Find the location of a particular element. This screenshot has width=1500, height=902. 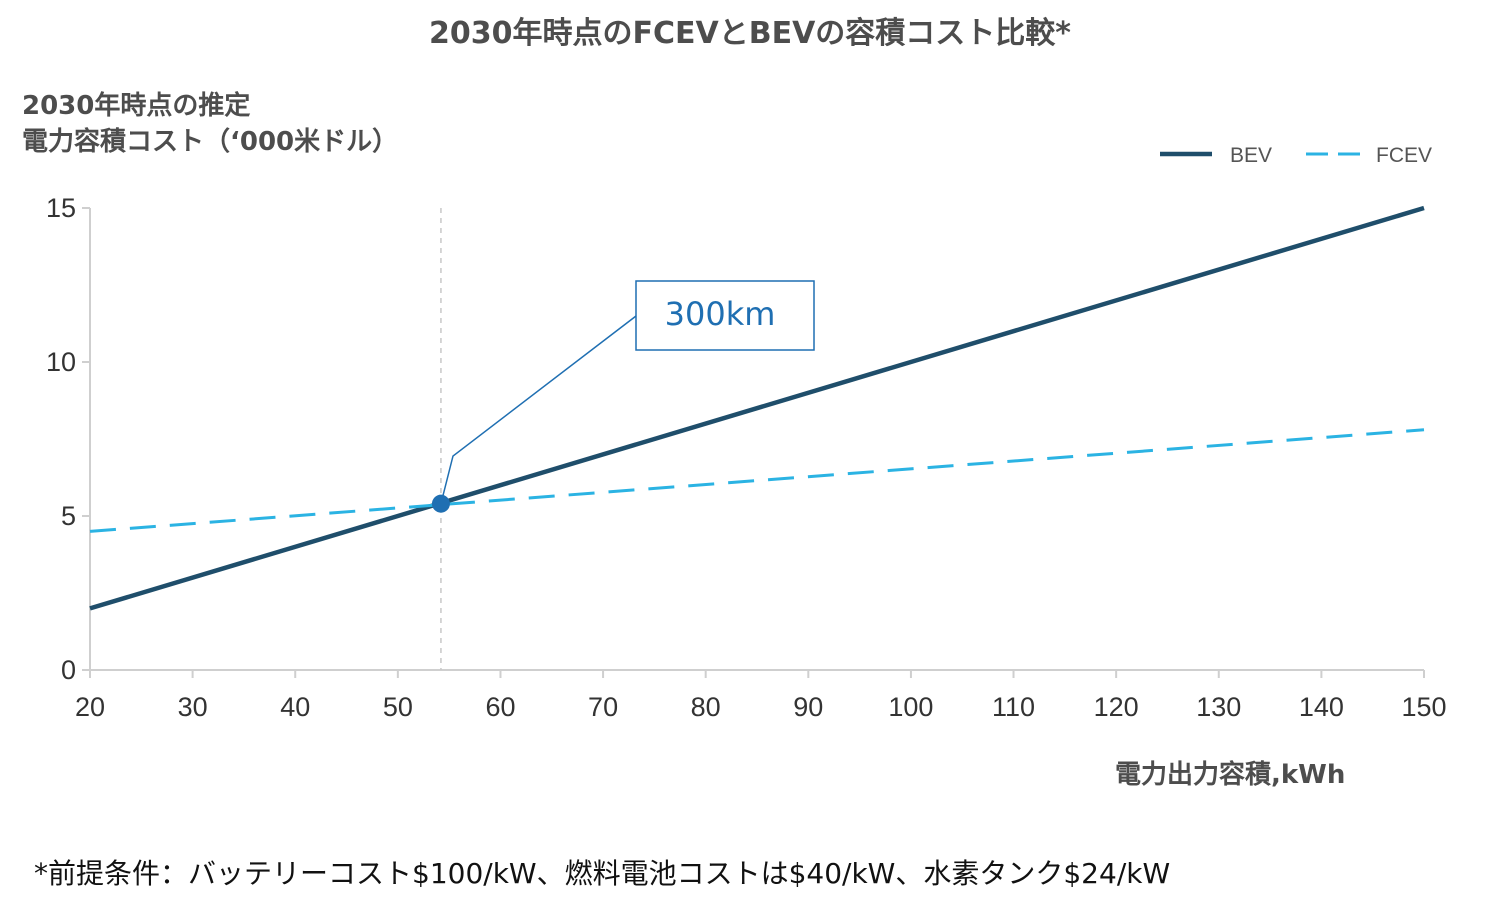

x-tick-label: 70 is located at coordinates (603, 707).